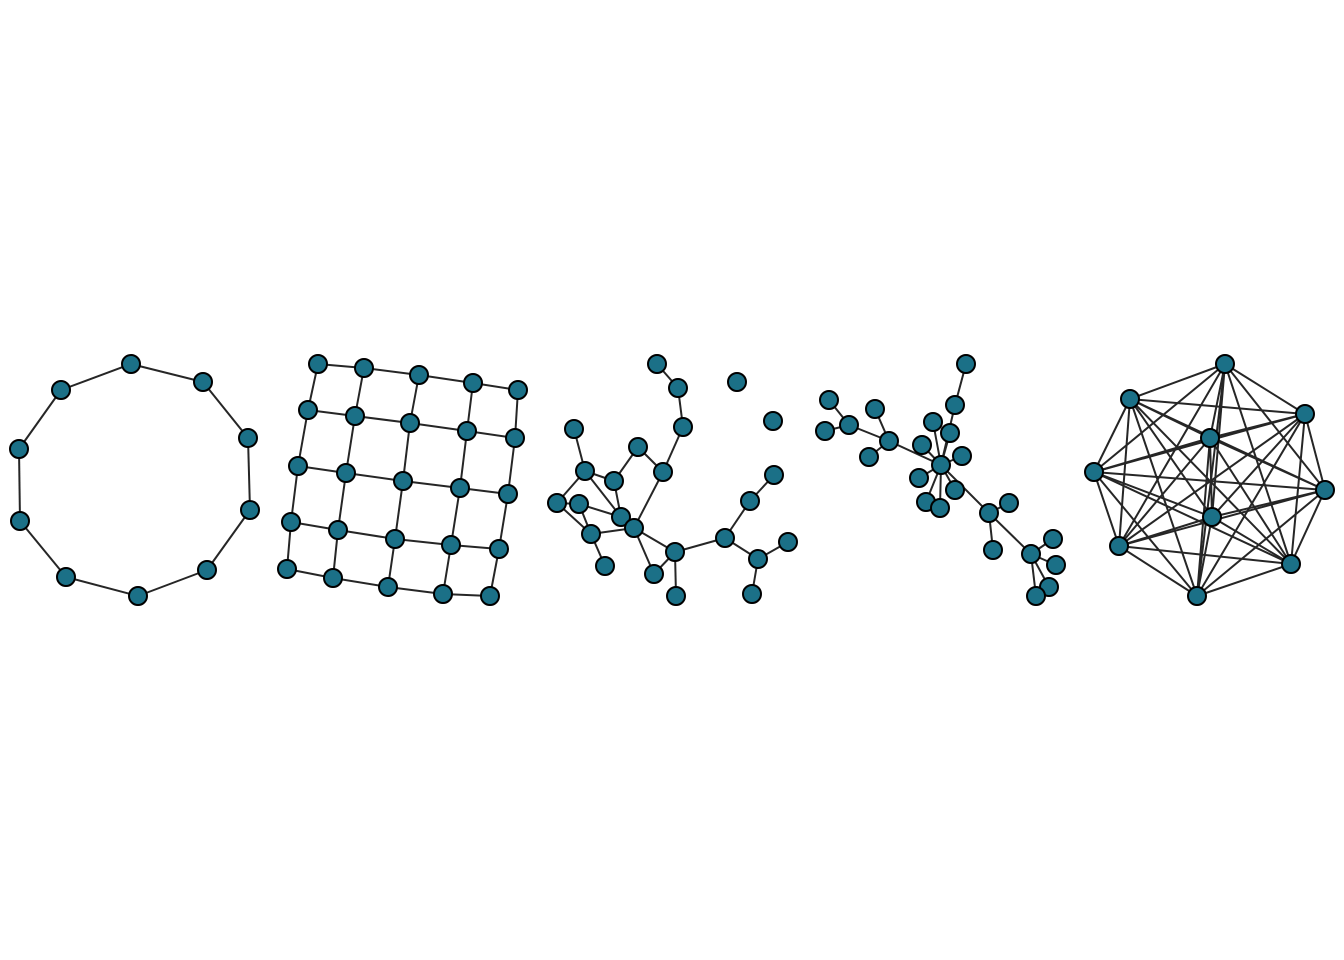  I want to click on complete-nodes, so click(1209, 480).